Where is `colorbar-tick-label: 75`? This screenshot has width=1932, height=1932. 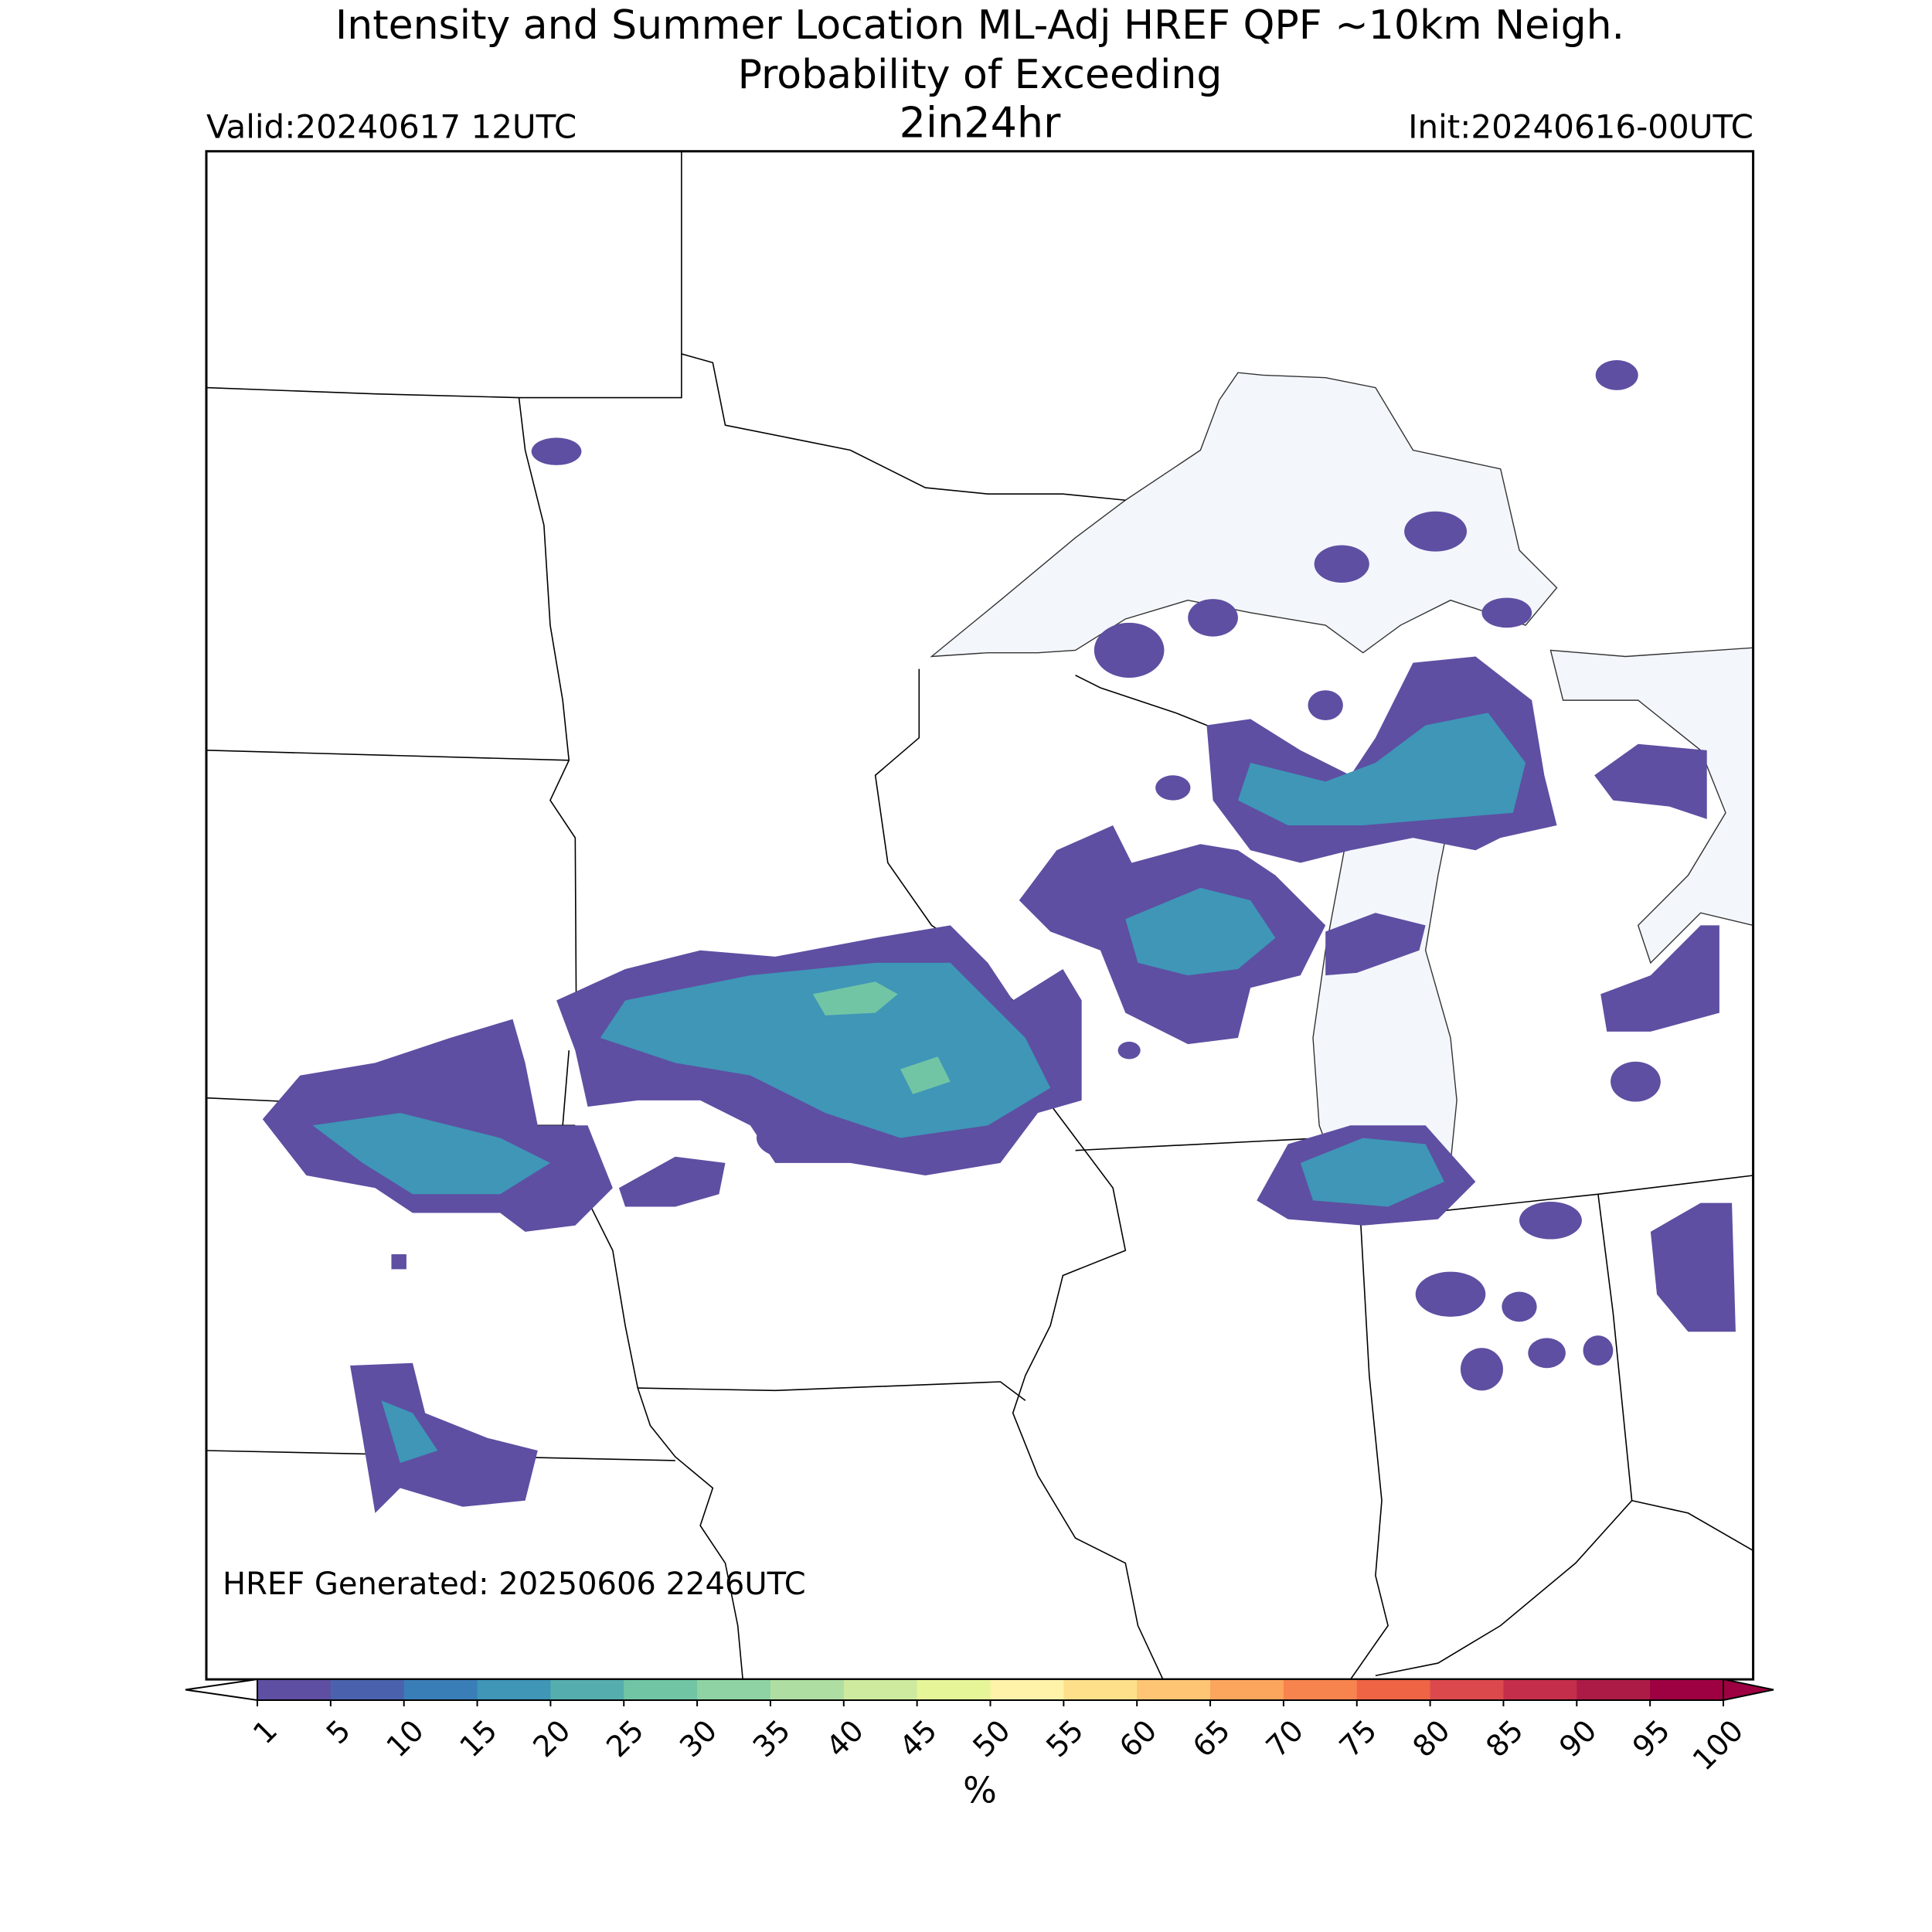
colorbar-tick-label: 75 is located at coordinates (1358, 1739).